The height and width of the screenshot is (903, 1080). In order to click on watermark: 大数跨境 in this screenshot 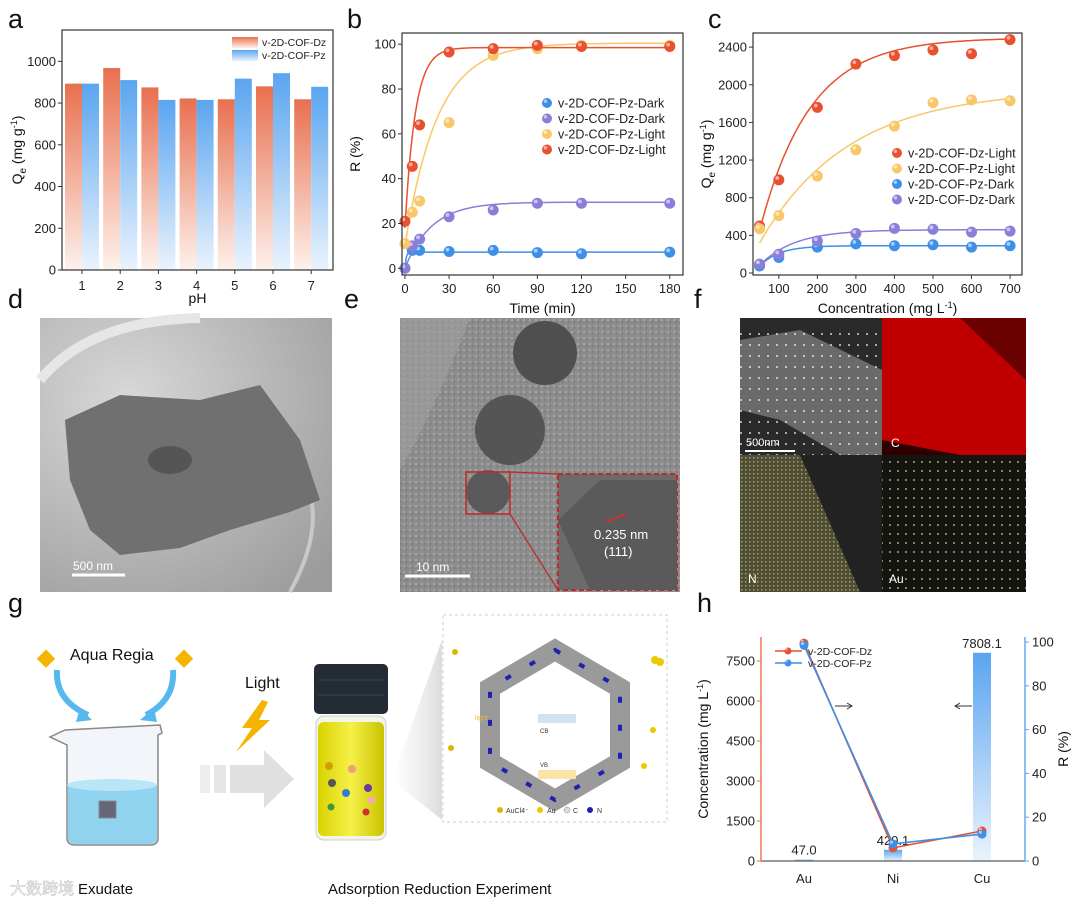, I will do `click(42, 888)`.